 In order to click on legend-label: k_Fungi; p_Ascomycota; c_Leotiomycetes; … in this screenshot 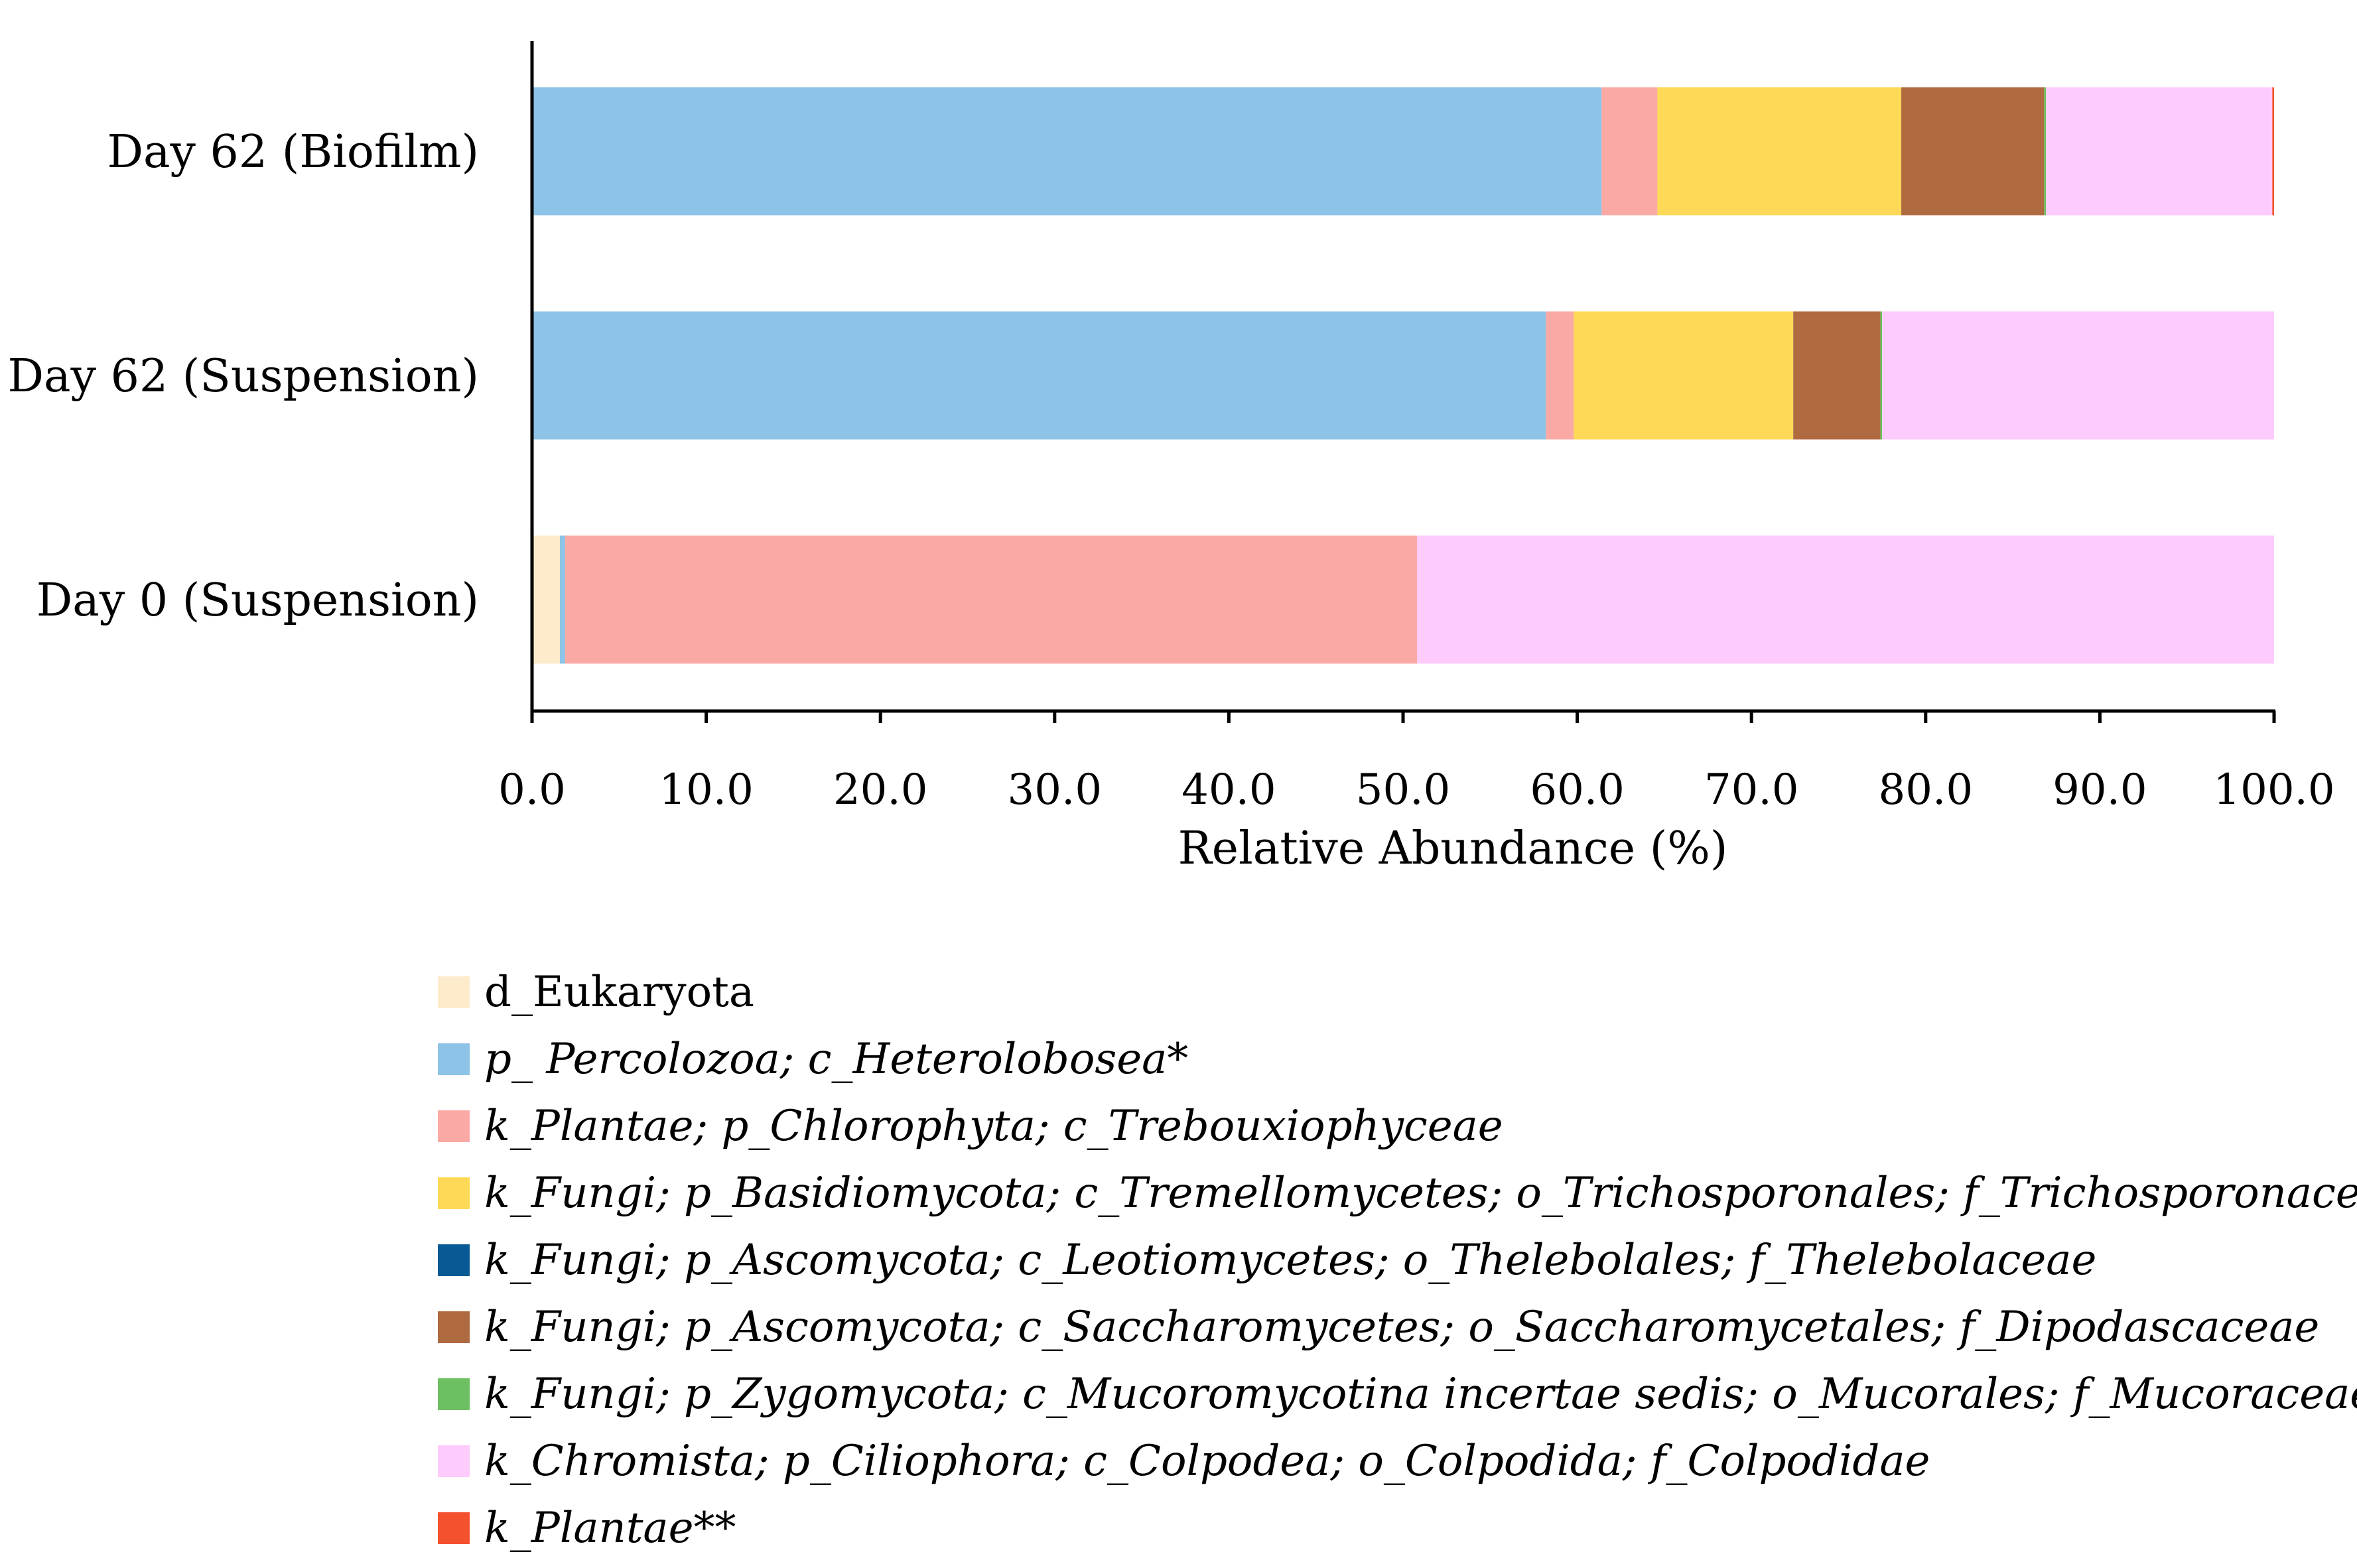, I will do `click(1290, 1260)`.